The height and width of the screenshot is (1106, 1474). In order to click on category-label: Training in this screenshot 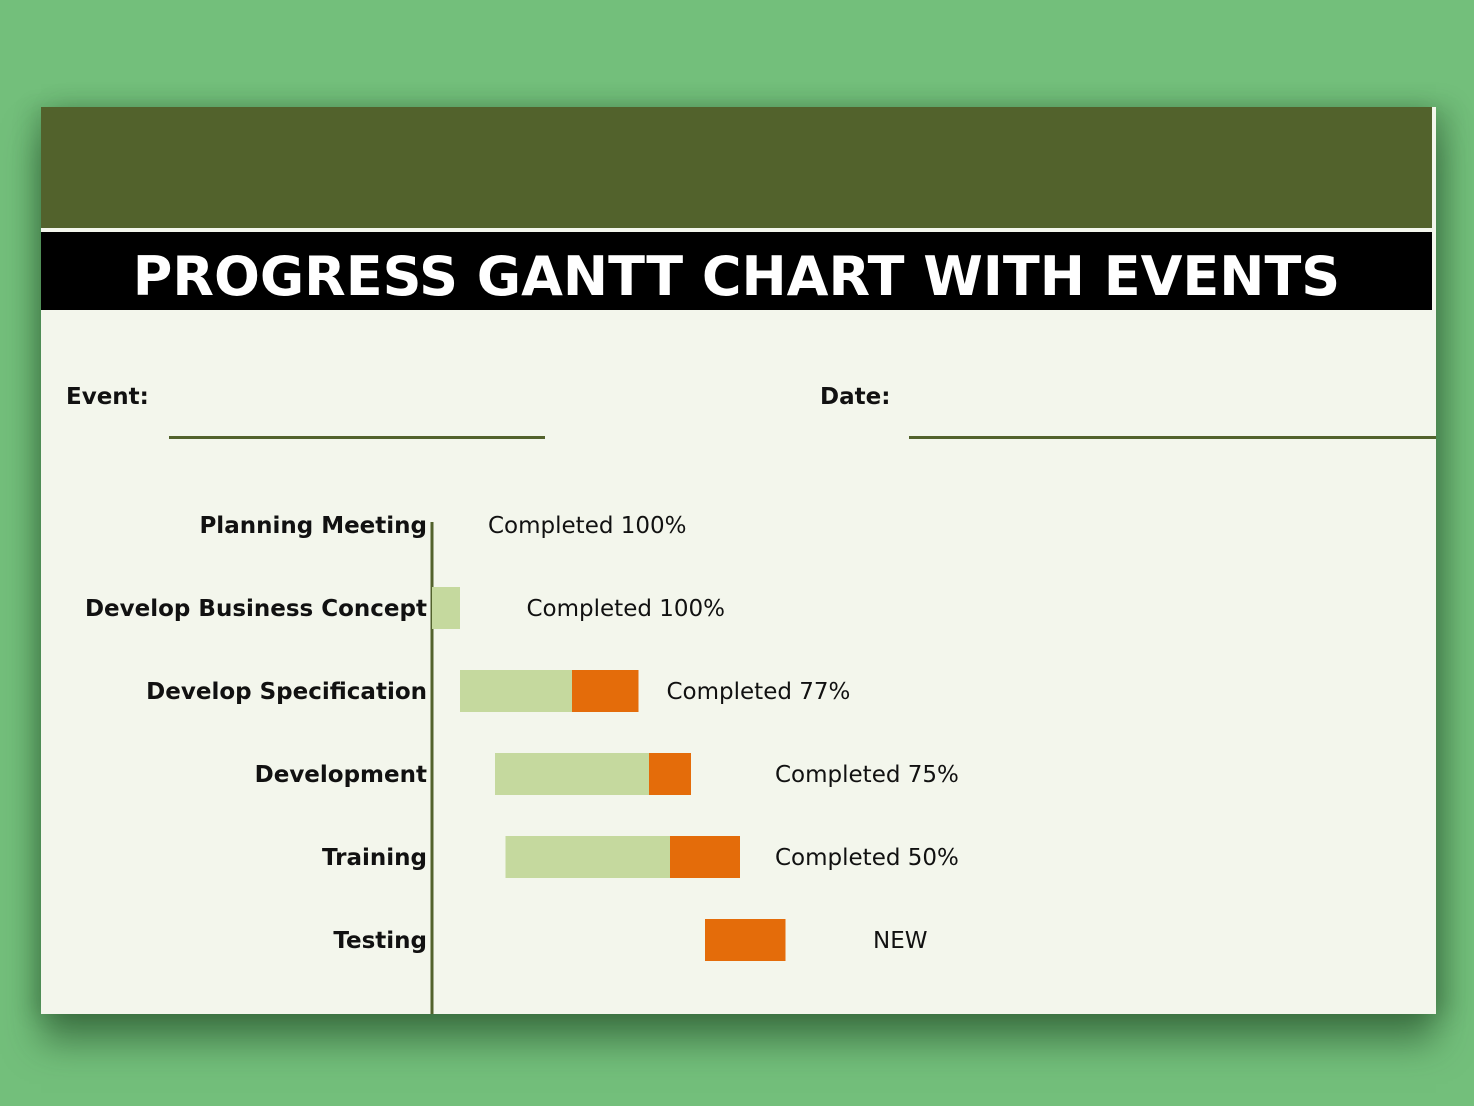, I will do `click(374, 858)`.